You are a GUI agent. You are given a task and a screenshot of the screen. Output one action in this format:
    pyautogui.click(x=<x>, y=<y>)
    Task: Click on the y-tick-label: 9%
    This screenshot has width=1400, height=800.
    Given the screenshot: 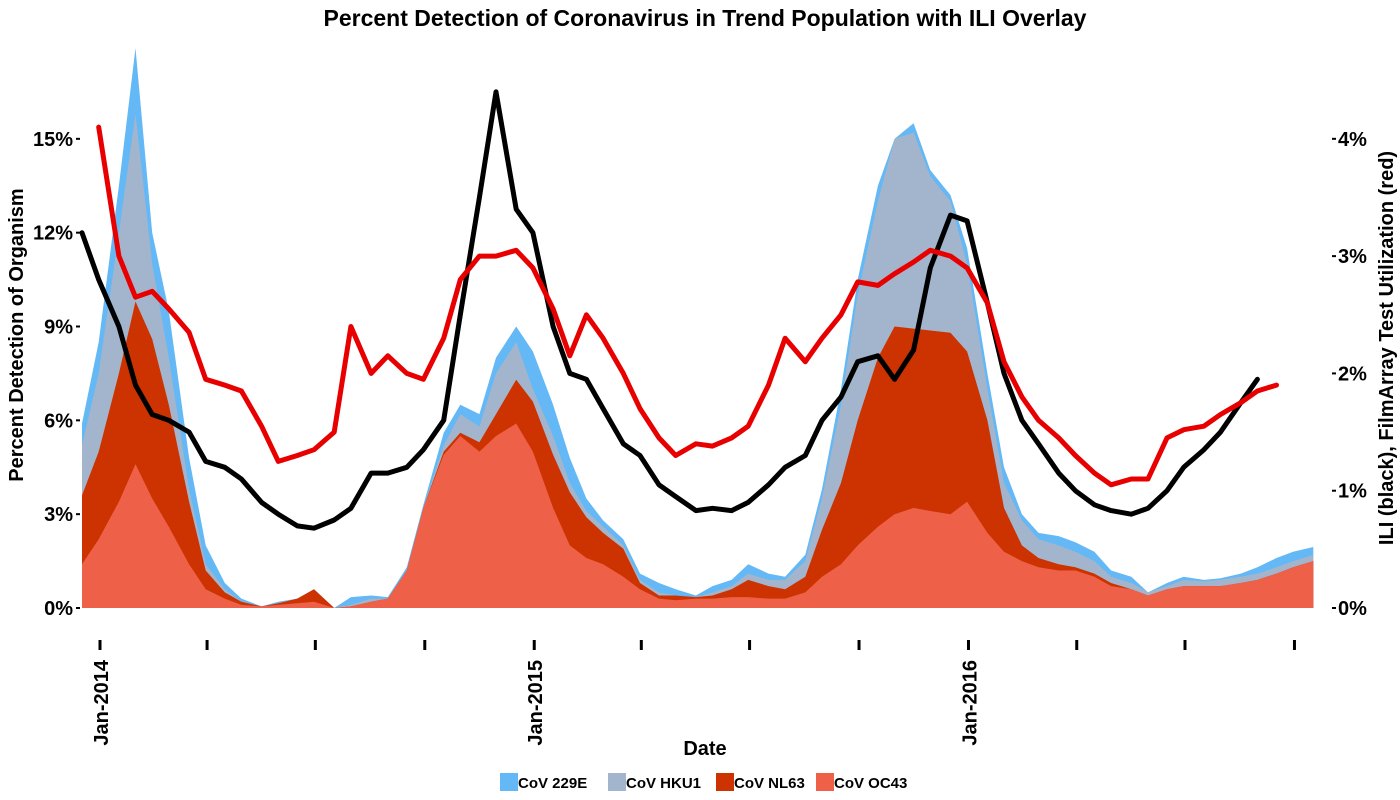 What is the action you would take?
    pyautogui.click(x=58, y=328)
    